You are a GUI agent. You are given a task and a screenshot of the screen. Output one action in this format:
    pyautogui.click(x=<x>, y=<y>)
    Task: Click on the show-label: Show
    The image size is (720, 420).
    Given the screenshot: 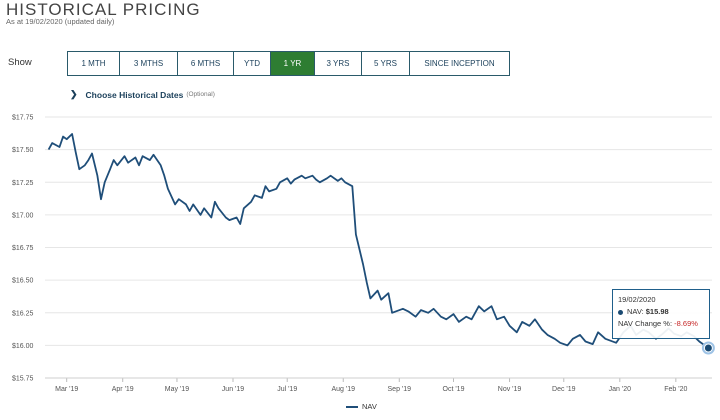 What is the action you would take?
    pyautogui.click(x=20, y=62)
    